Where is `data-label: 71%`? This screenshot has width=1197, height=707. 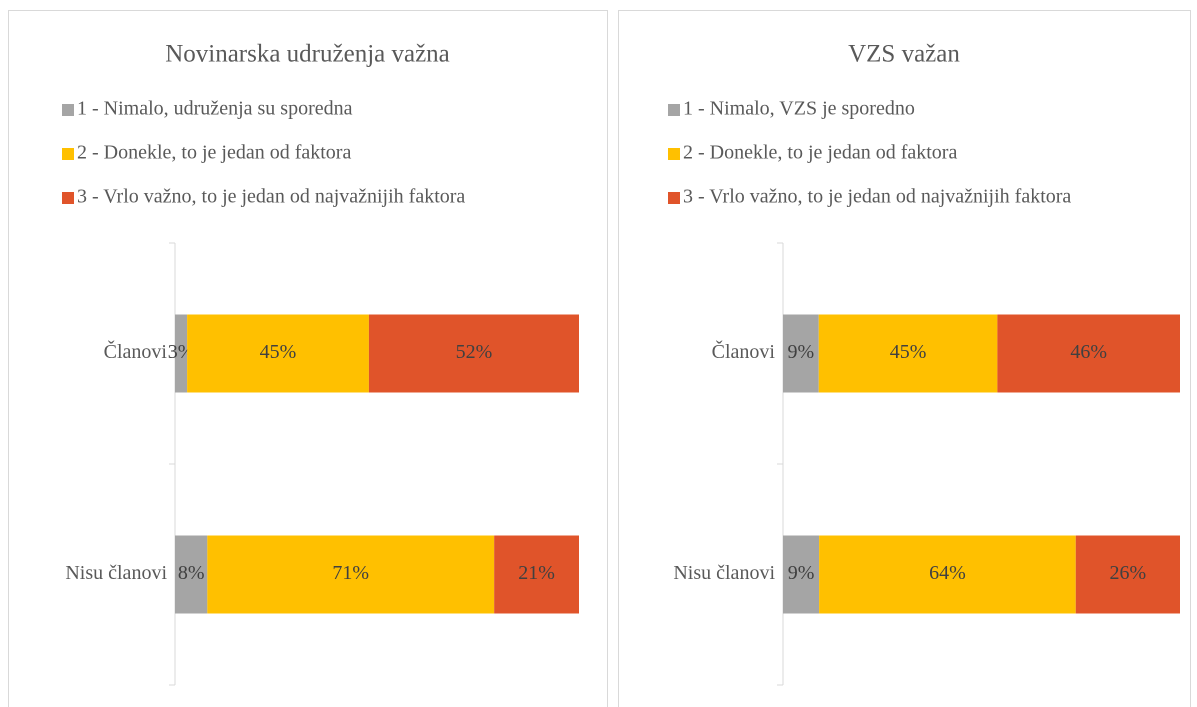
data-label: 71% is located at coordinates (350, 573).